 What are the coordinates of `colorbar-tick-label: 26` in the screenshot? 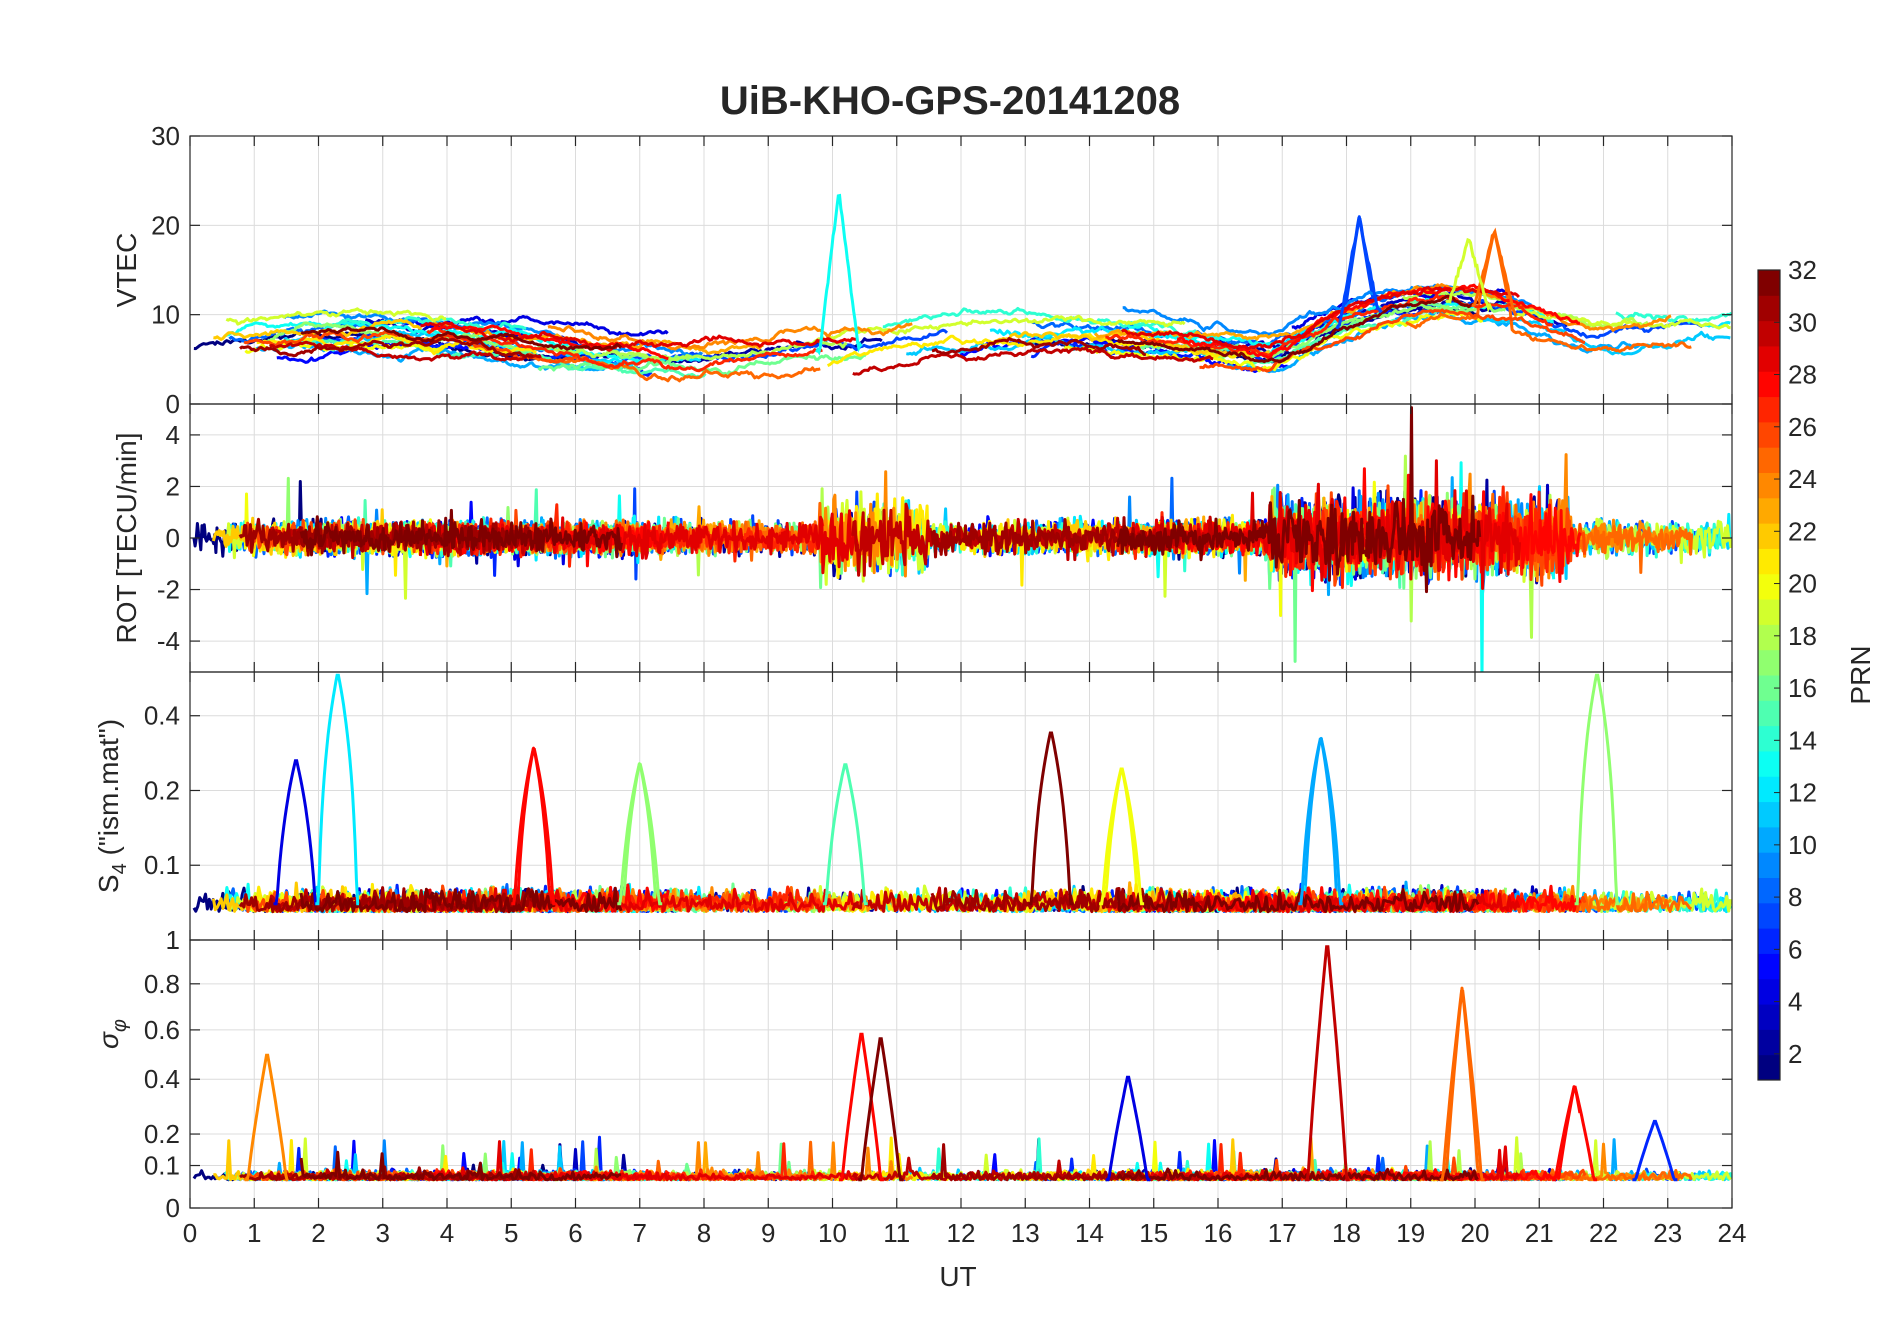 It's located at (1802, 427).